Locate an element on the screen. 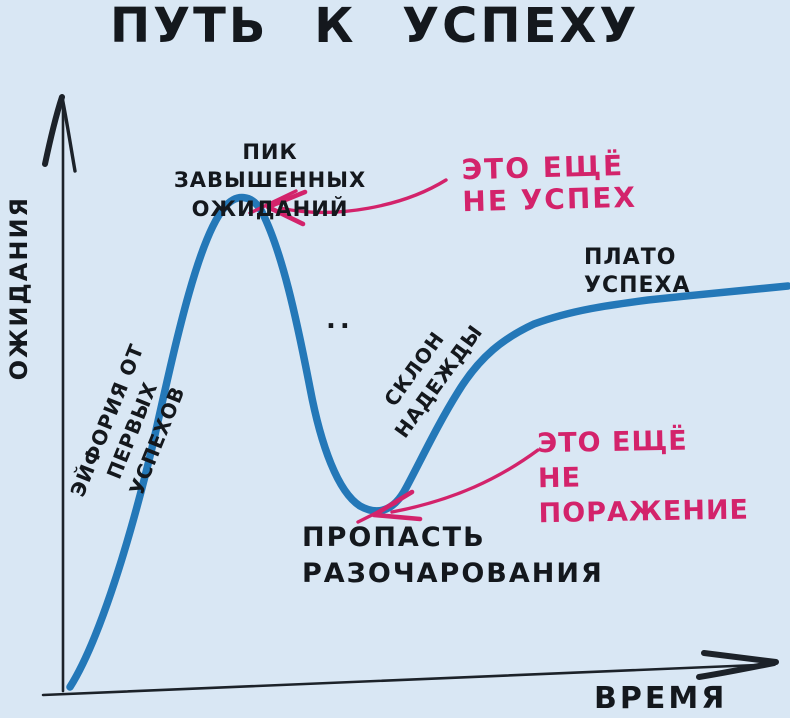 The width and height of the screenshot is (790, 718). trough-arrow-line is located at coordinates (465, 481).